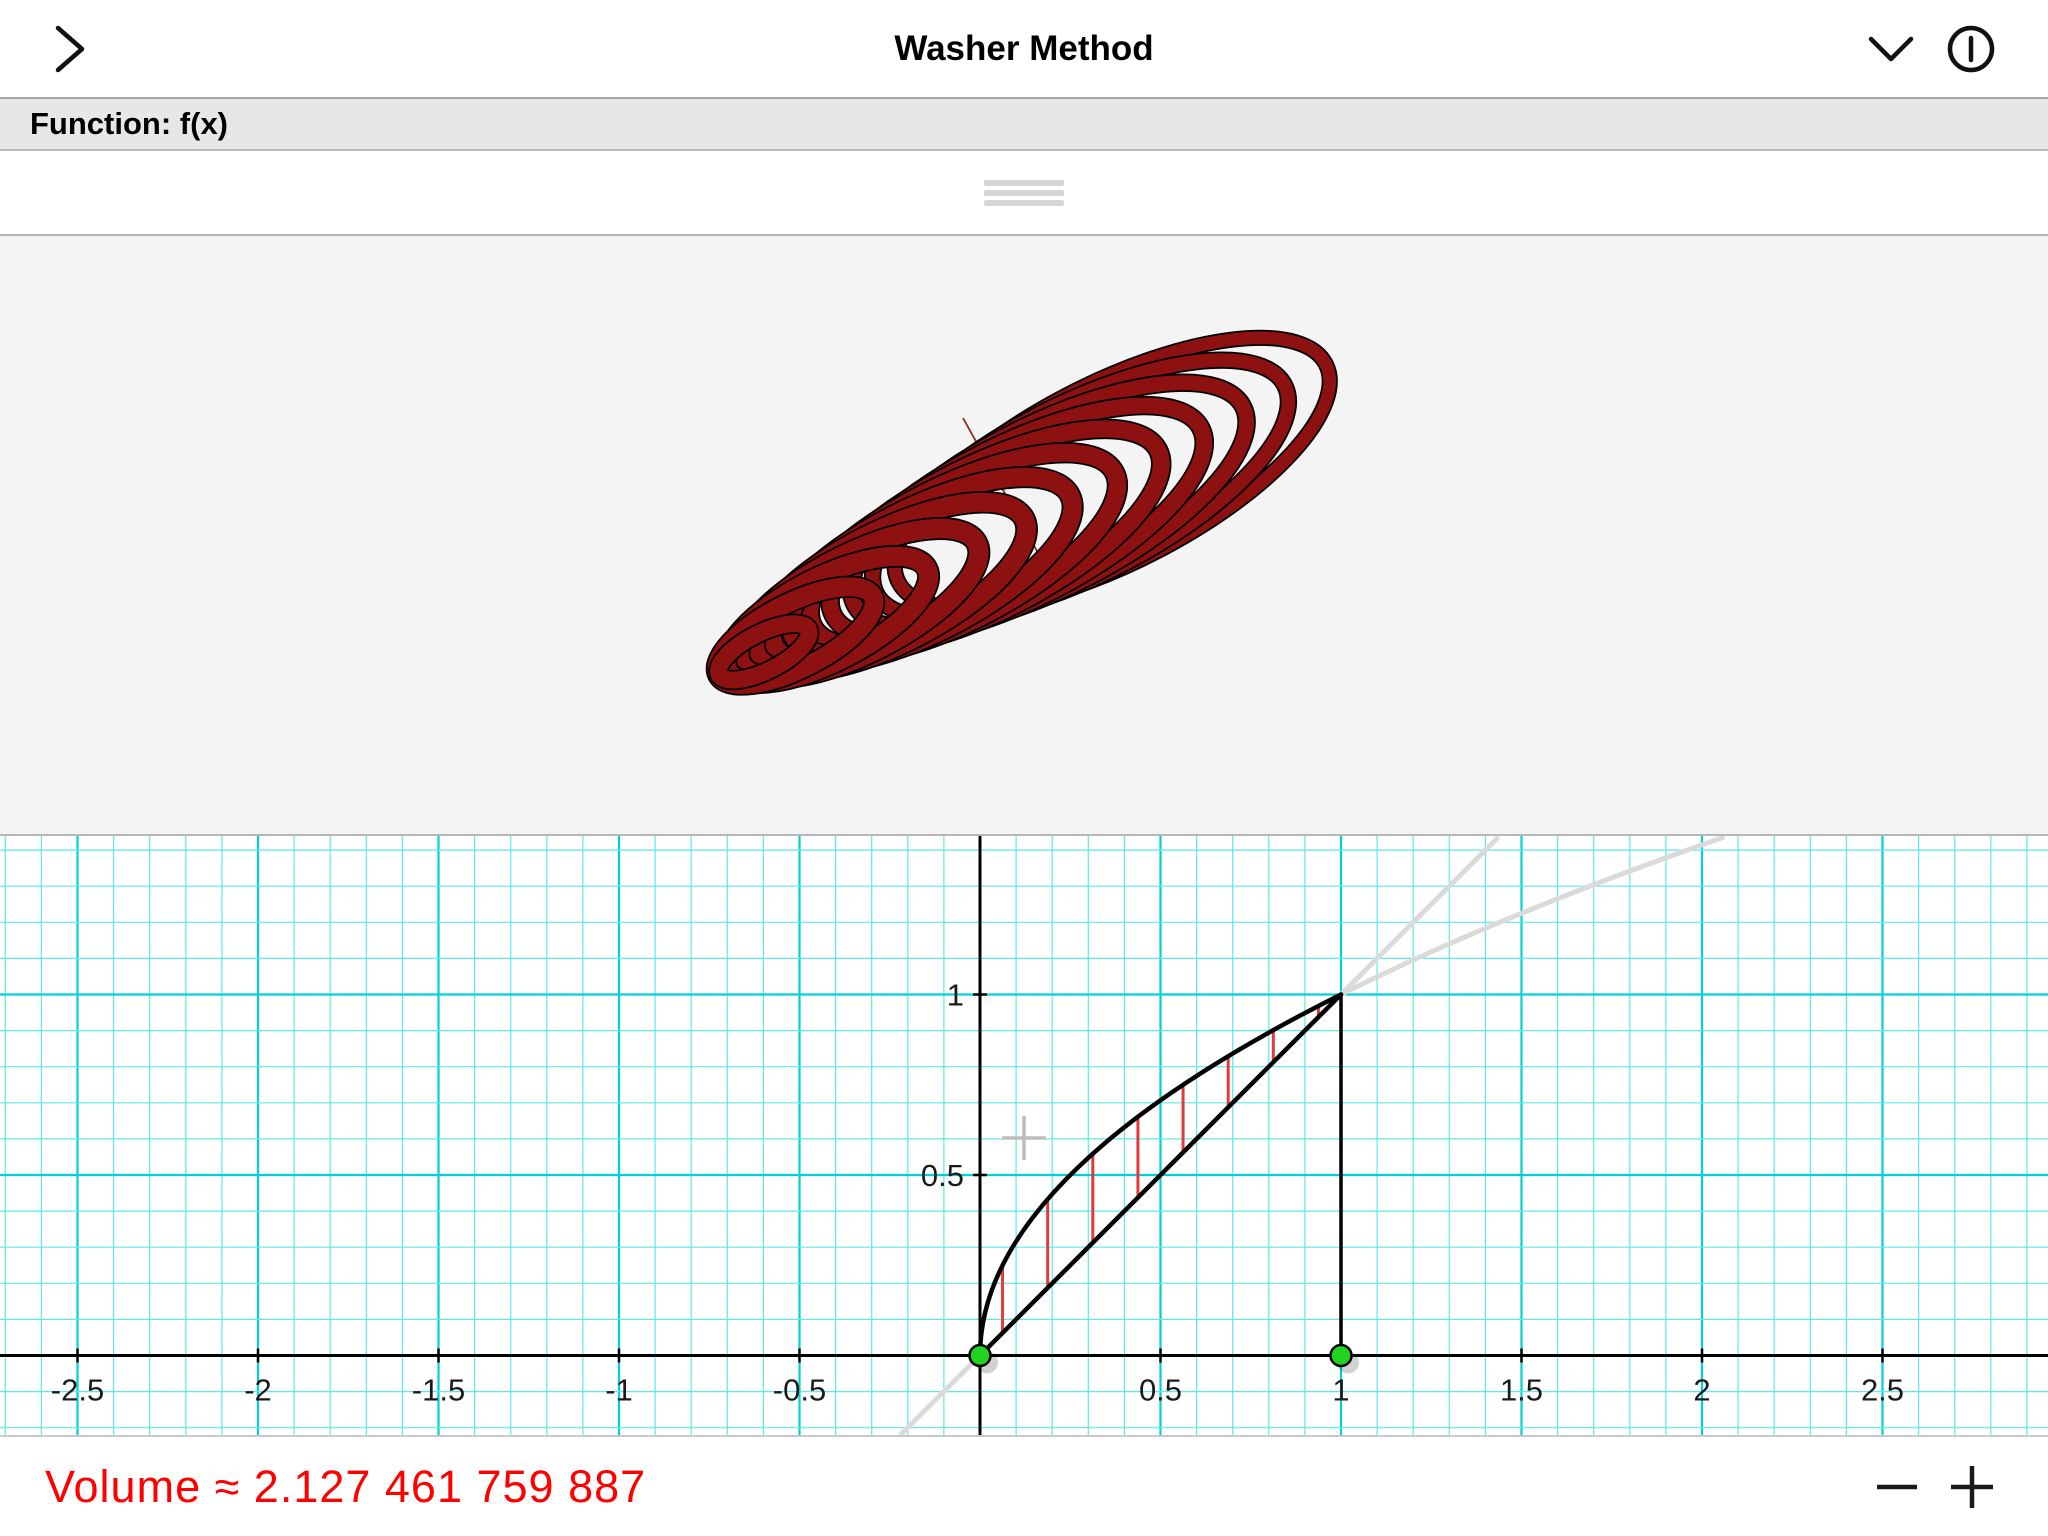  What do you see at coordinates (1532, 916) in the screenshot?
I see `ray-f-continuation` at bounding box center [1532, 916].